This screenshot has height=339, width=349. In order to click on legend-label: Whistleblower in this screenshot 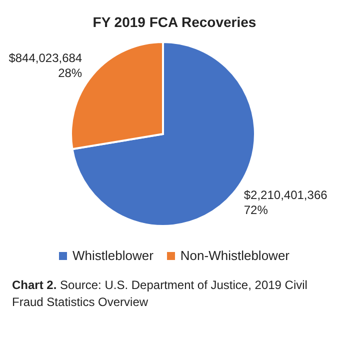, I will do `click(112, 255)`.